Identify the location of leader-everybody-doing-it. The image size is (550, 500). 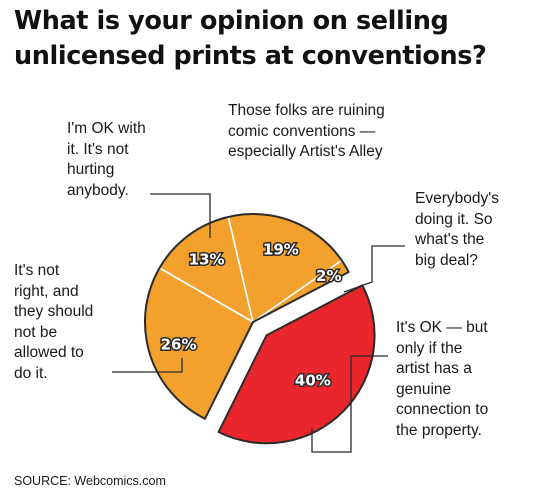
(374, 269).